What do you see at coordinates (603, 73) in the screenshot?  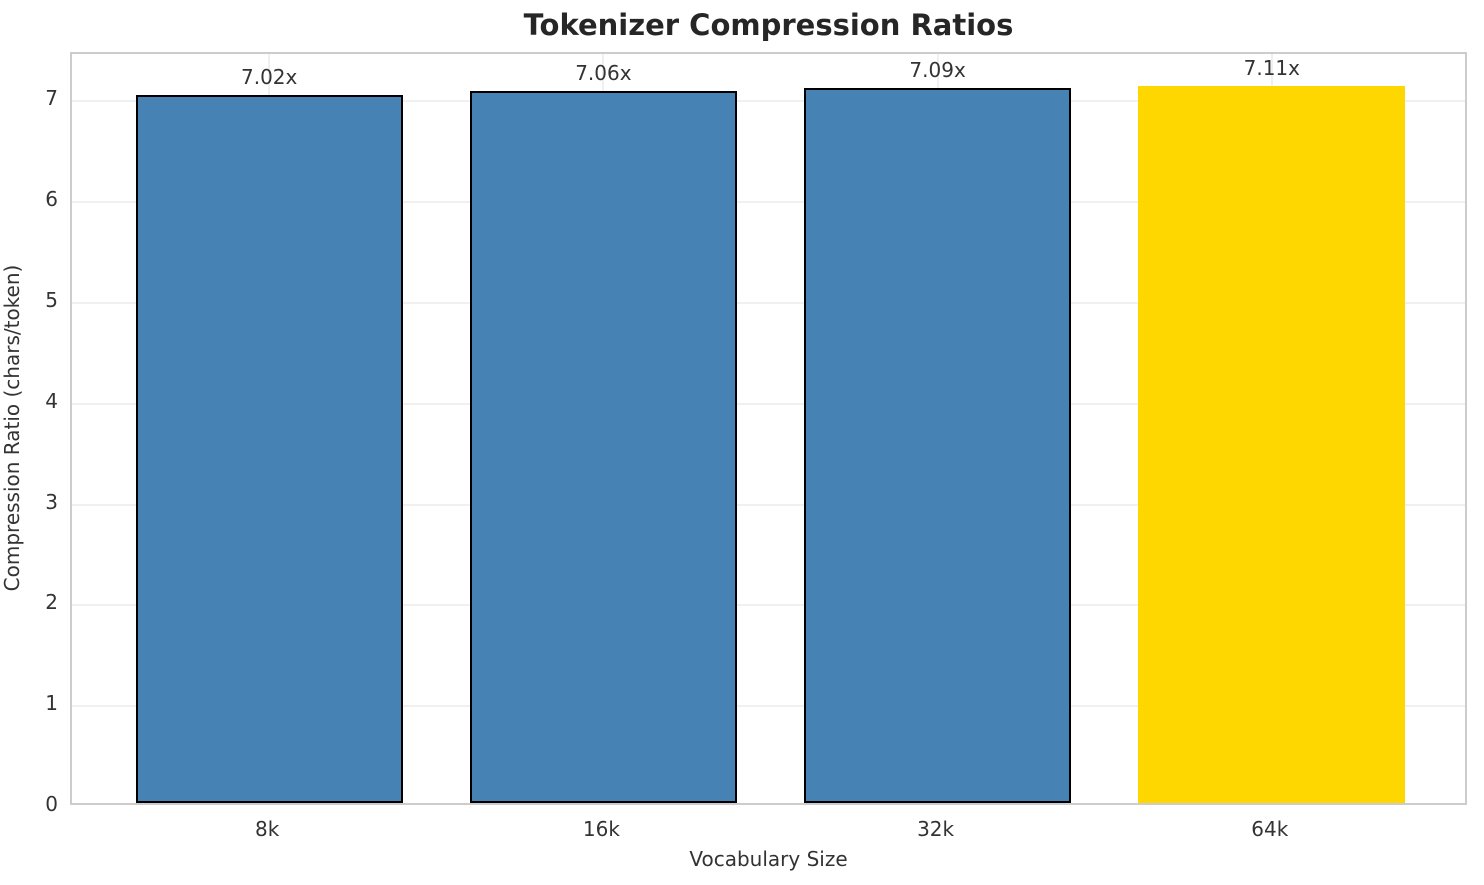 I see `bar-value-label: 7.06x` at bounding box center [603, 73].